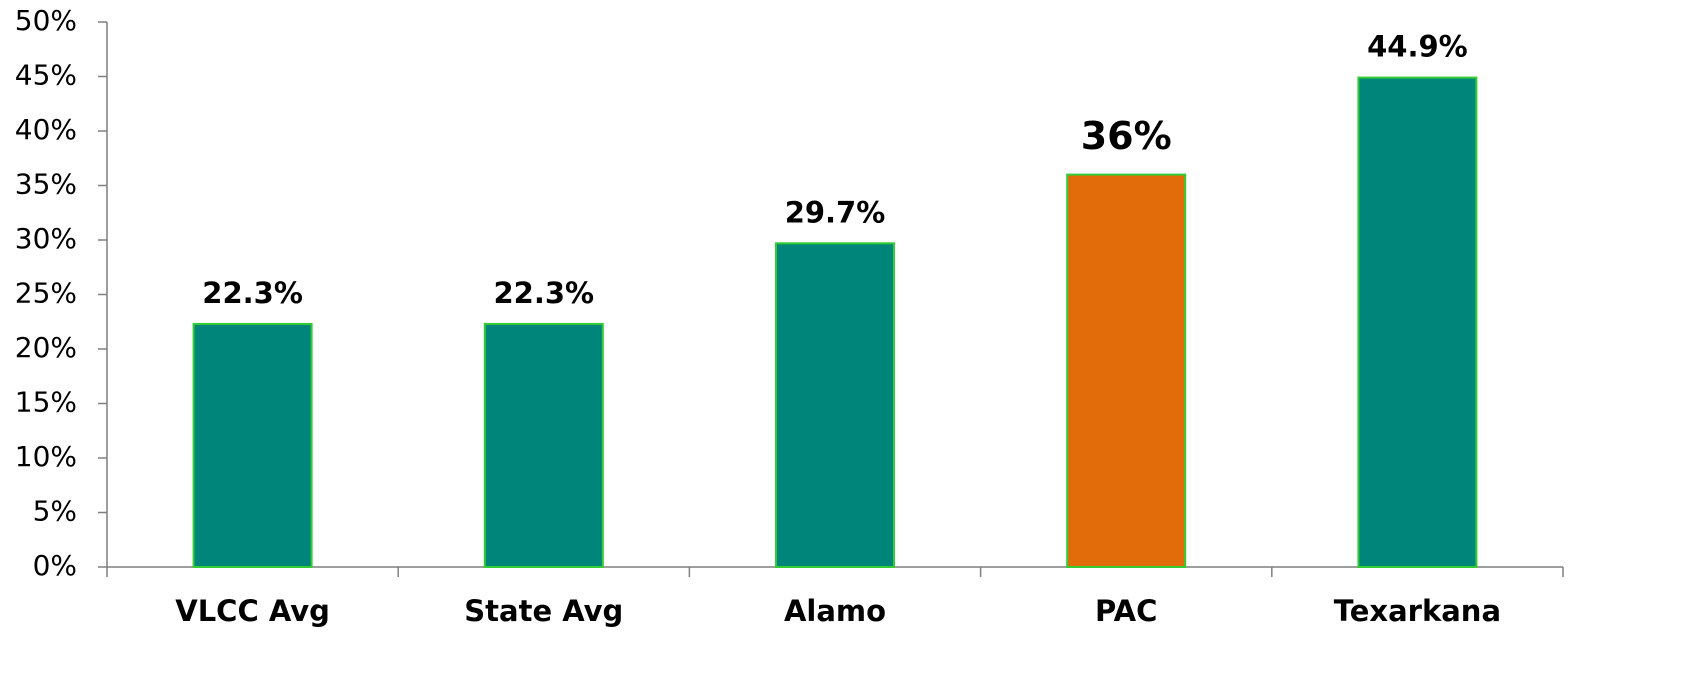 The width and height of the screenshot is (1696, 682). What do you see at coordinates (46, 238) in the screenshot?
I see `y-tick-label: 30%` at bounding box center [46, 238].